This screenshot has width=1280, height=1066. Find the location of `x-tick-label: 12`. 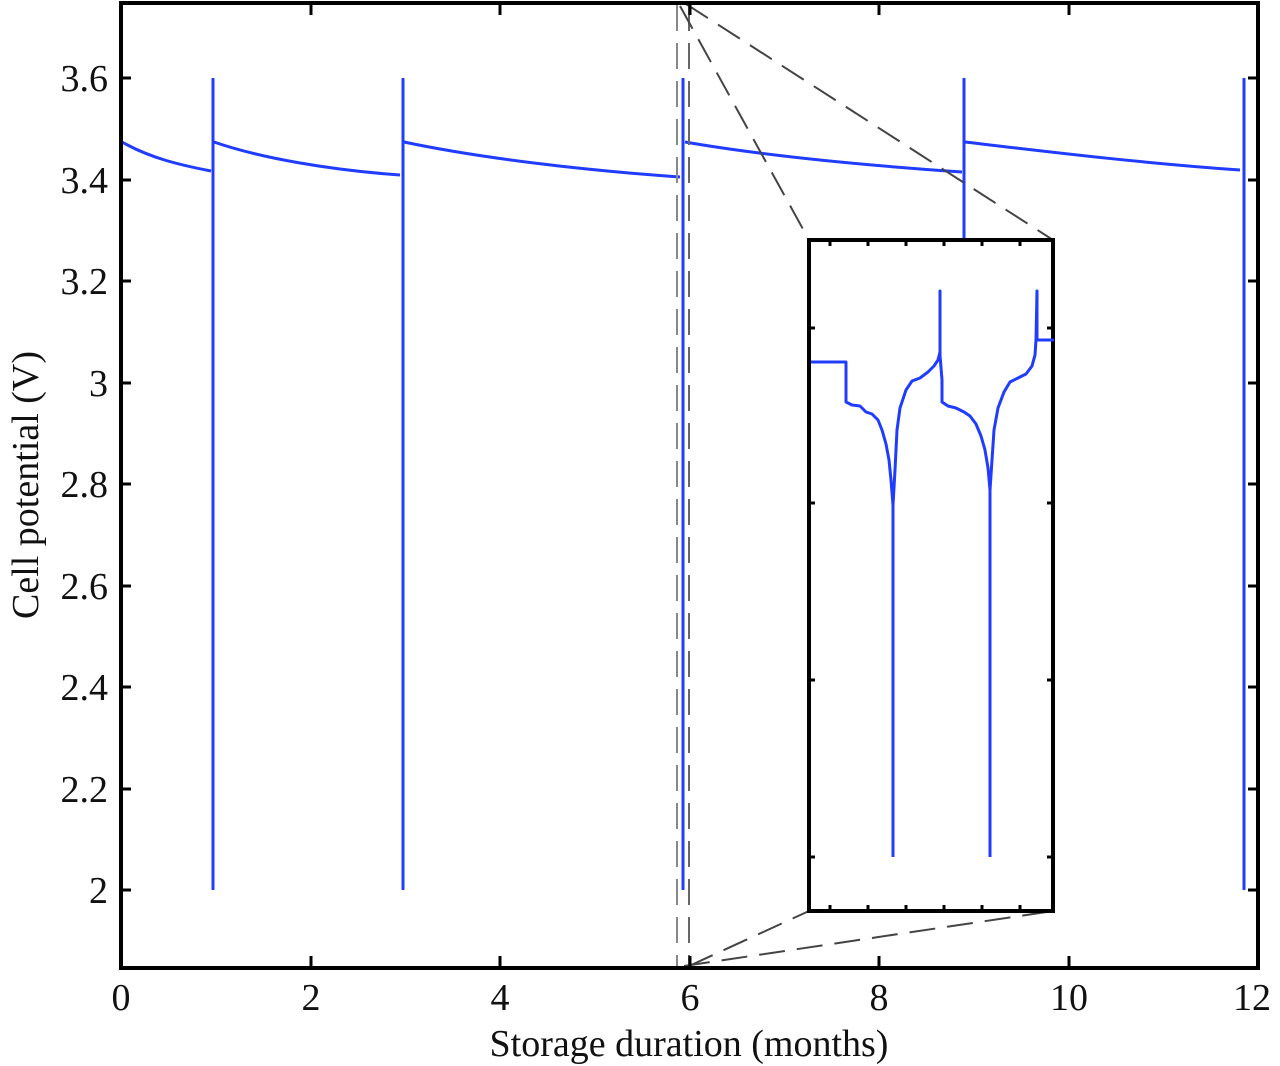

x-tick-label: 12 is located at coordinates (1252, 998).